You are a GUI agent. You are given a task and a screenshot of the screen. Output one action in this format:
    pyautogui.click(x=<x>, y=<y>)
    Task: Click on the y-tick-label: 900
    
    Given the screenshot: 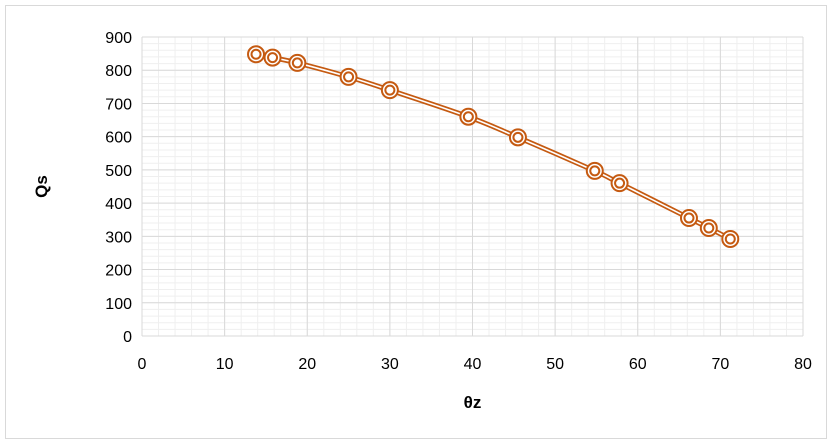 What is the action you would take?
    pyautogui.click(x=118, y=38)
    